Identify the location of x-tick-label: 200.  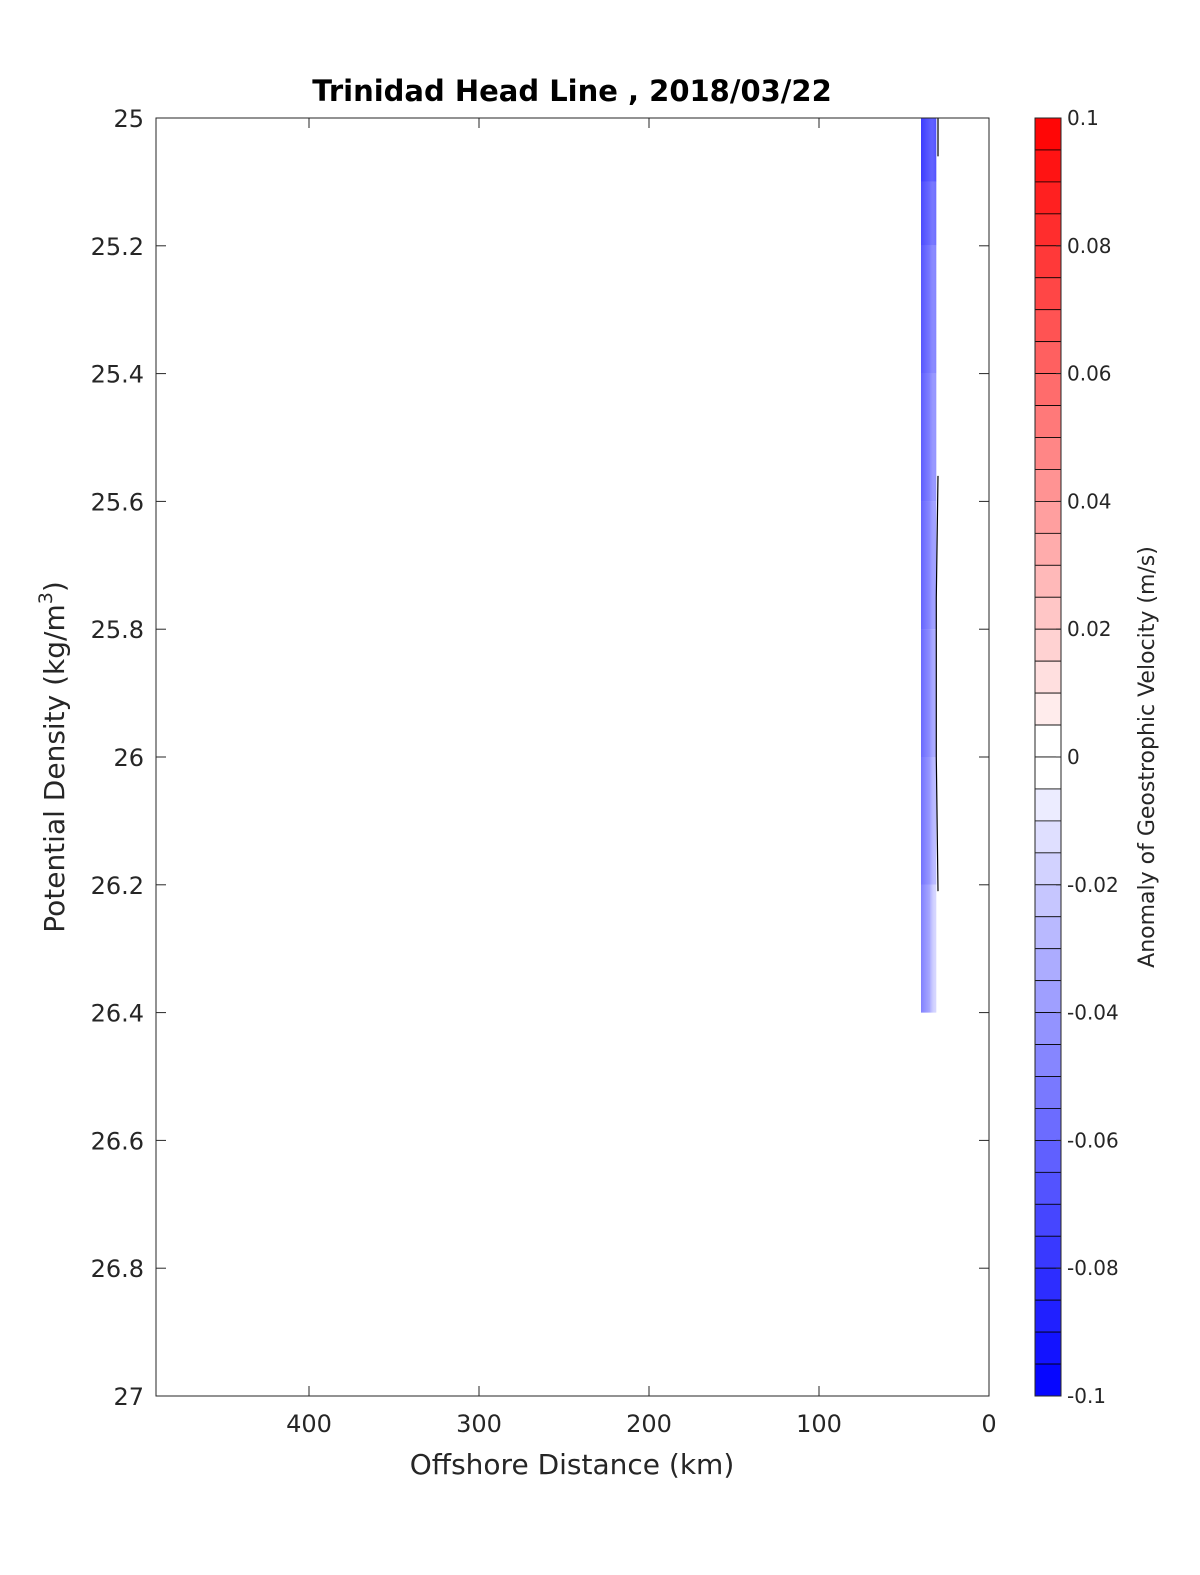
(649, 1424).